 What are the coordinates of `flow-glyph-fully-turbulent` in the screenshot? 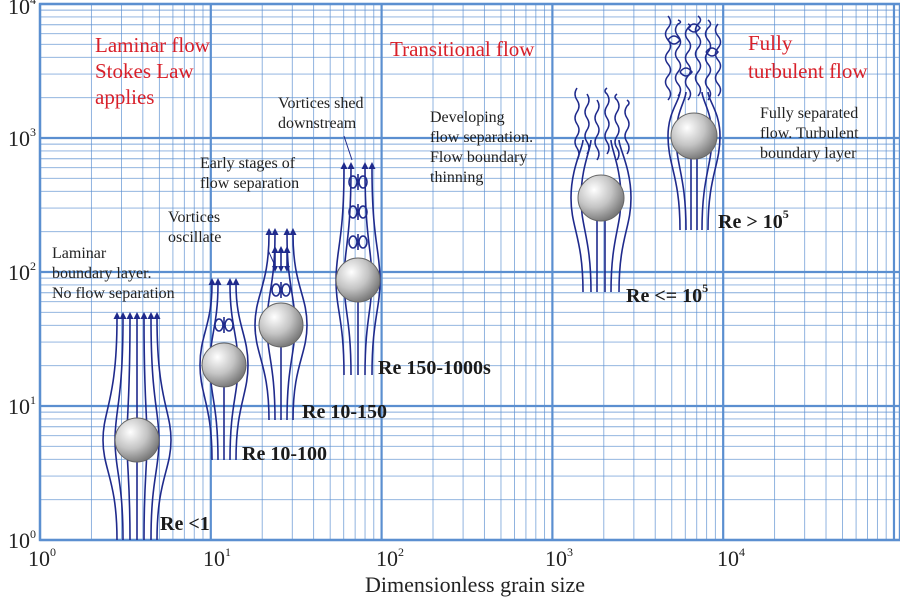 It's located at (693, 123).